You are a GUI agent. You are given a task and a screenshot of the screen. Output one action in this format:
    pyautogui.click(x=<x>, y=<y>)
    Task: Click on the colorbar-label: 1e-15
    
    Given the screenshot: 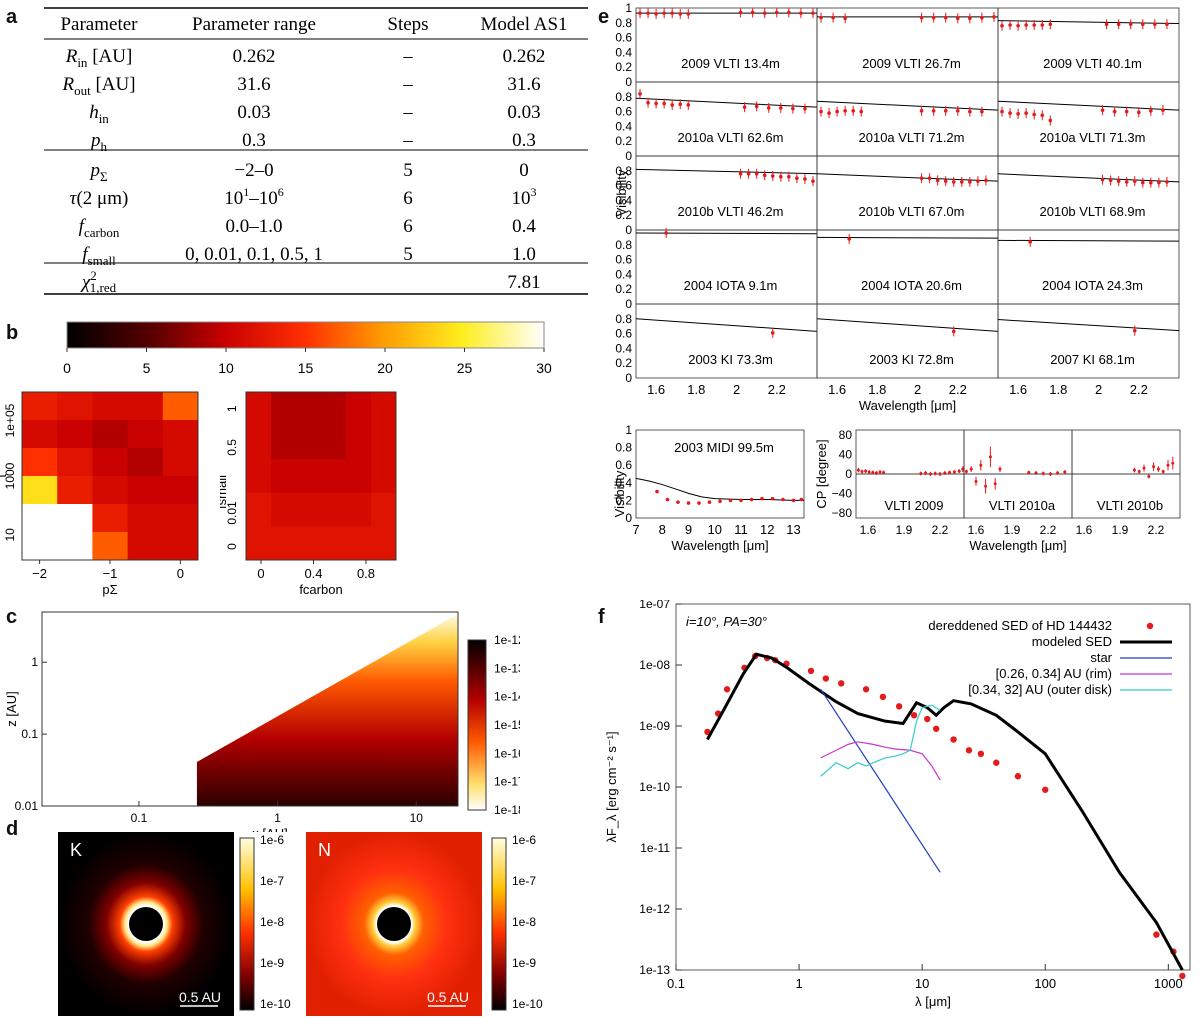 What is the action you would take?
    pyautogui.click(x=507, y=725)
    